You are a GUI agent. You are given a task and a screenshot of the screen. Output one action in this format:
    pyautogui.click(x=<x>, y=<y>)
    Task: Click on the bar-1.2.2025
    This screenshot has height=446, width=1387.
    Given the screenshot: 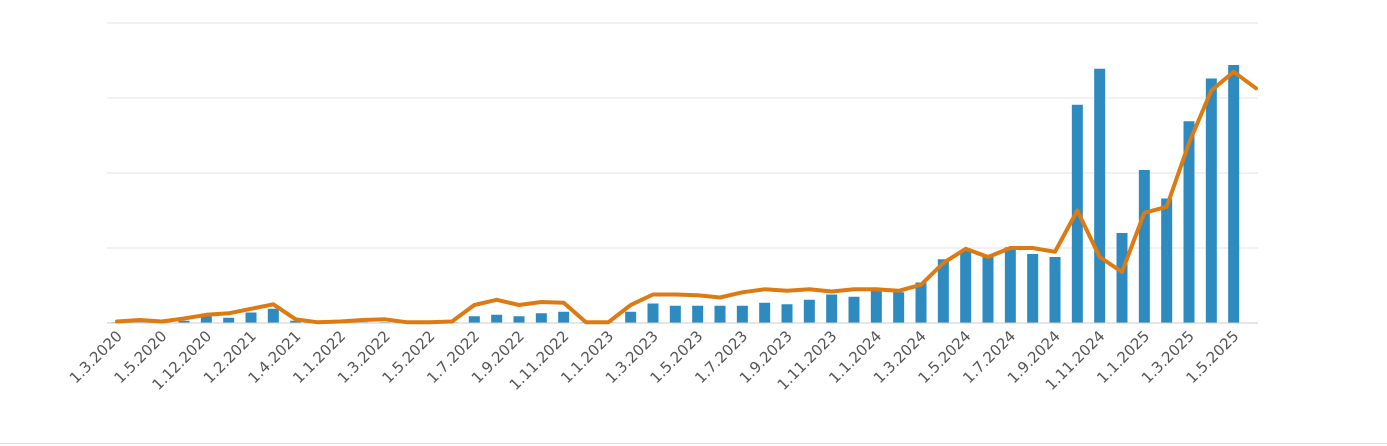 What is the action you would take?
    pyautogui.click(x=1167, y=260)
    